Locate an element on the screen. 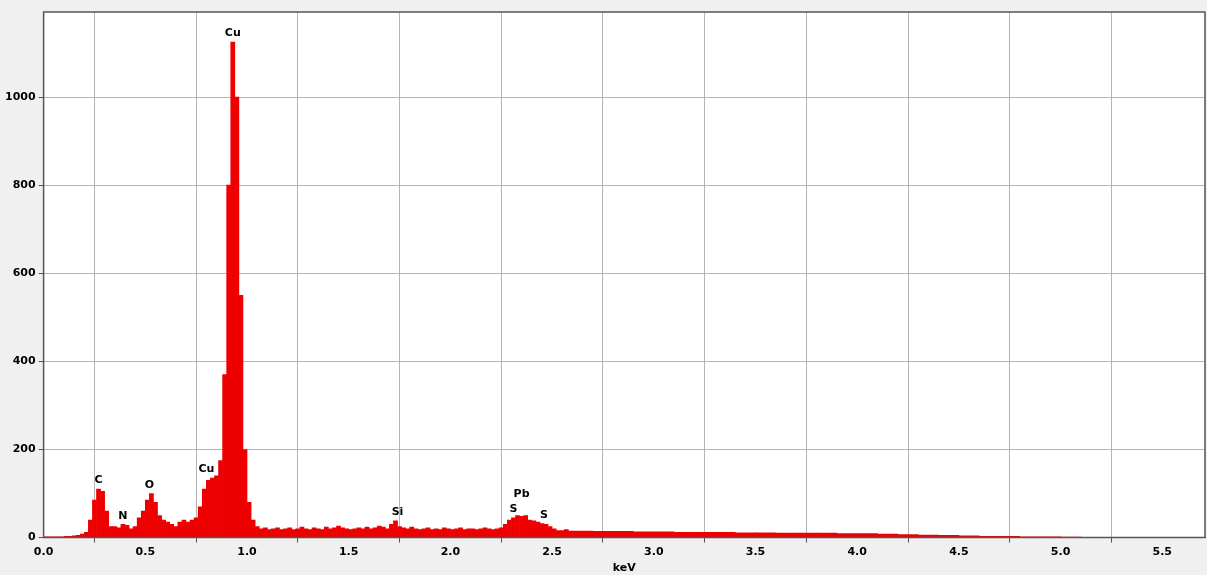  y-tick-label: 1000 is located at coordinates (20, 96).